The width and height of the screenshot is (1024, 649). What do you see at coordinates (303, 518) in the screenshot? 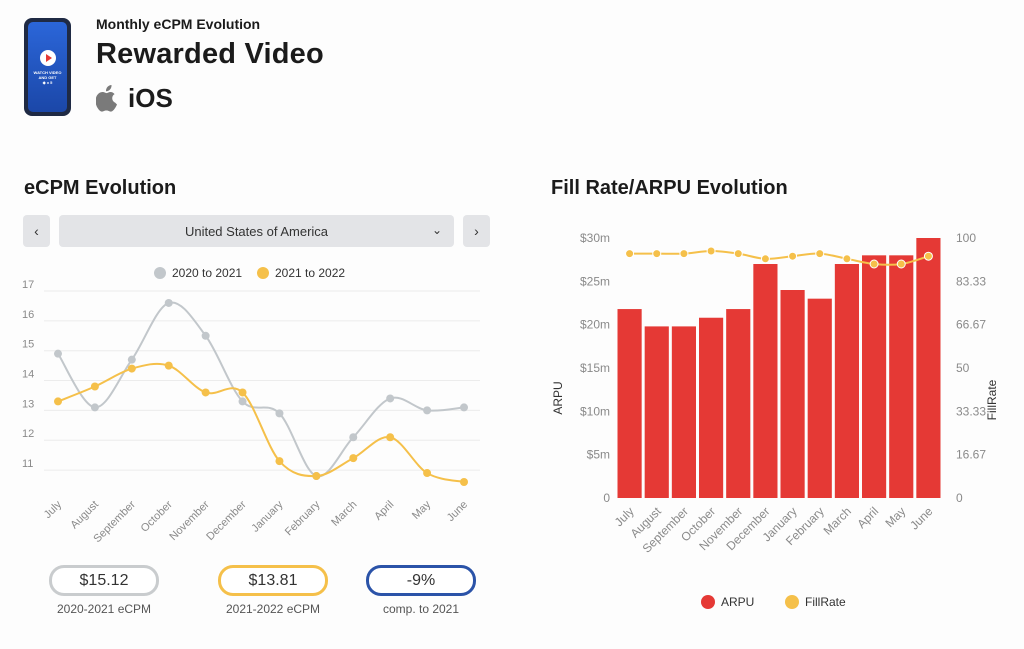
I see `x-tick-label: February` at bounding box center [303, 518].